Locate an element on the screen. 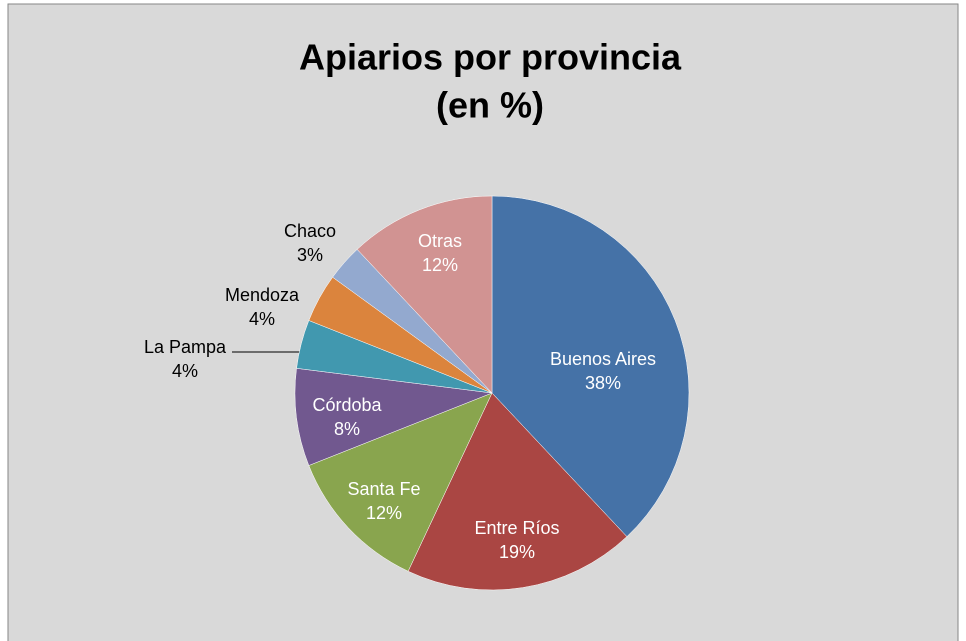  slice-value-label: 8% is located at coordinates (347, 429).